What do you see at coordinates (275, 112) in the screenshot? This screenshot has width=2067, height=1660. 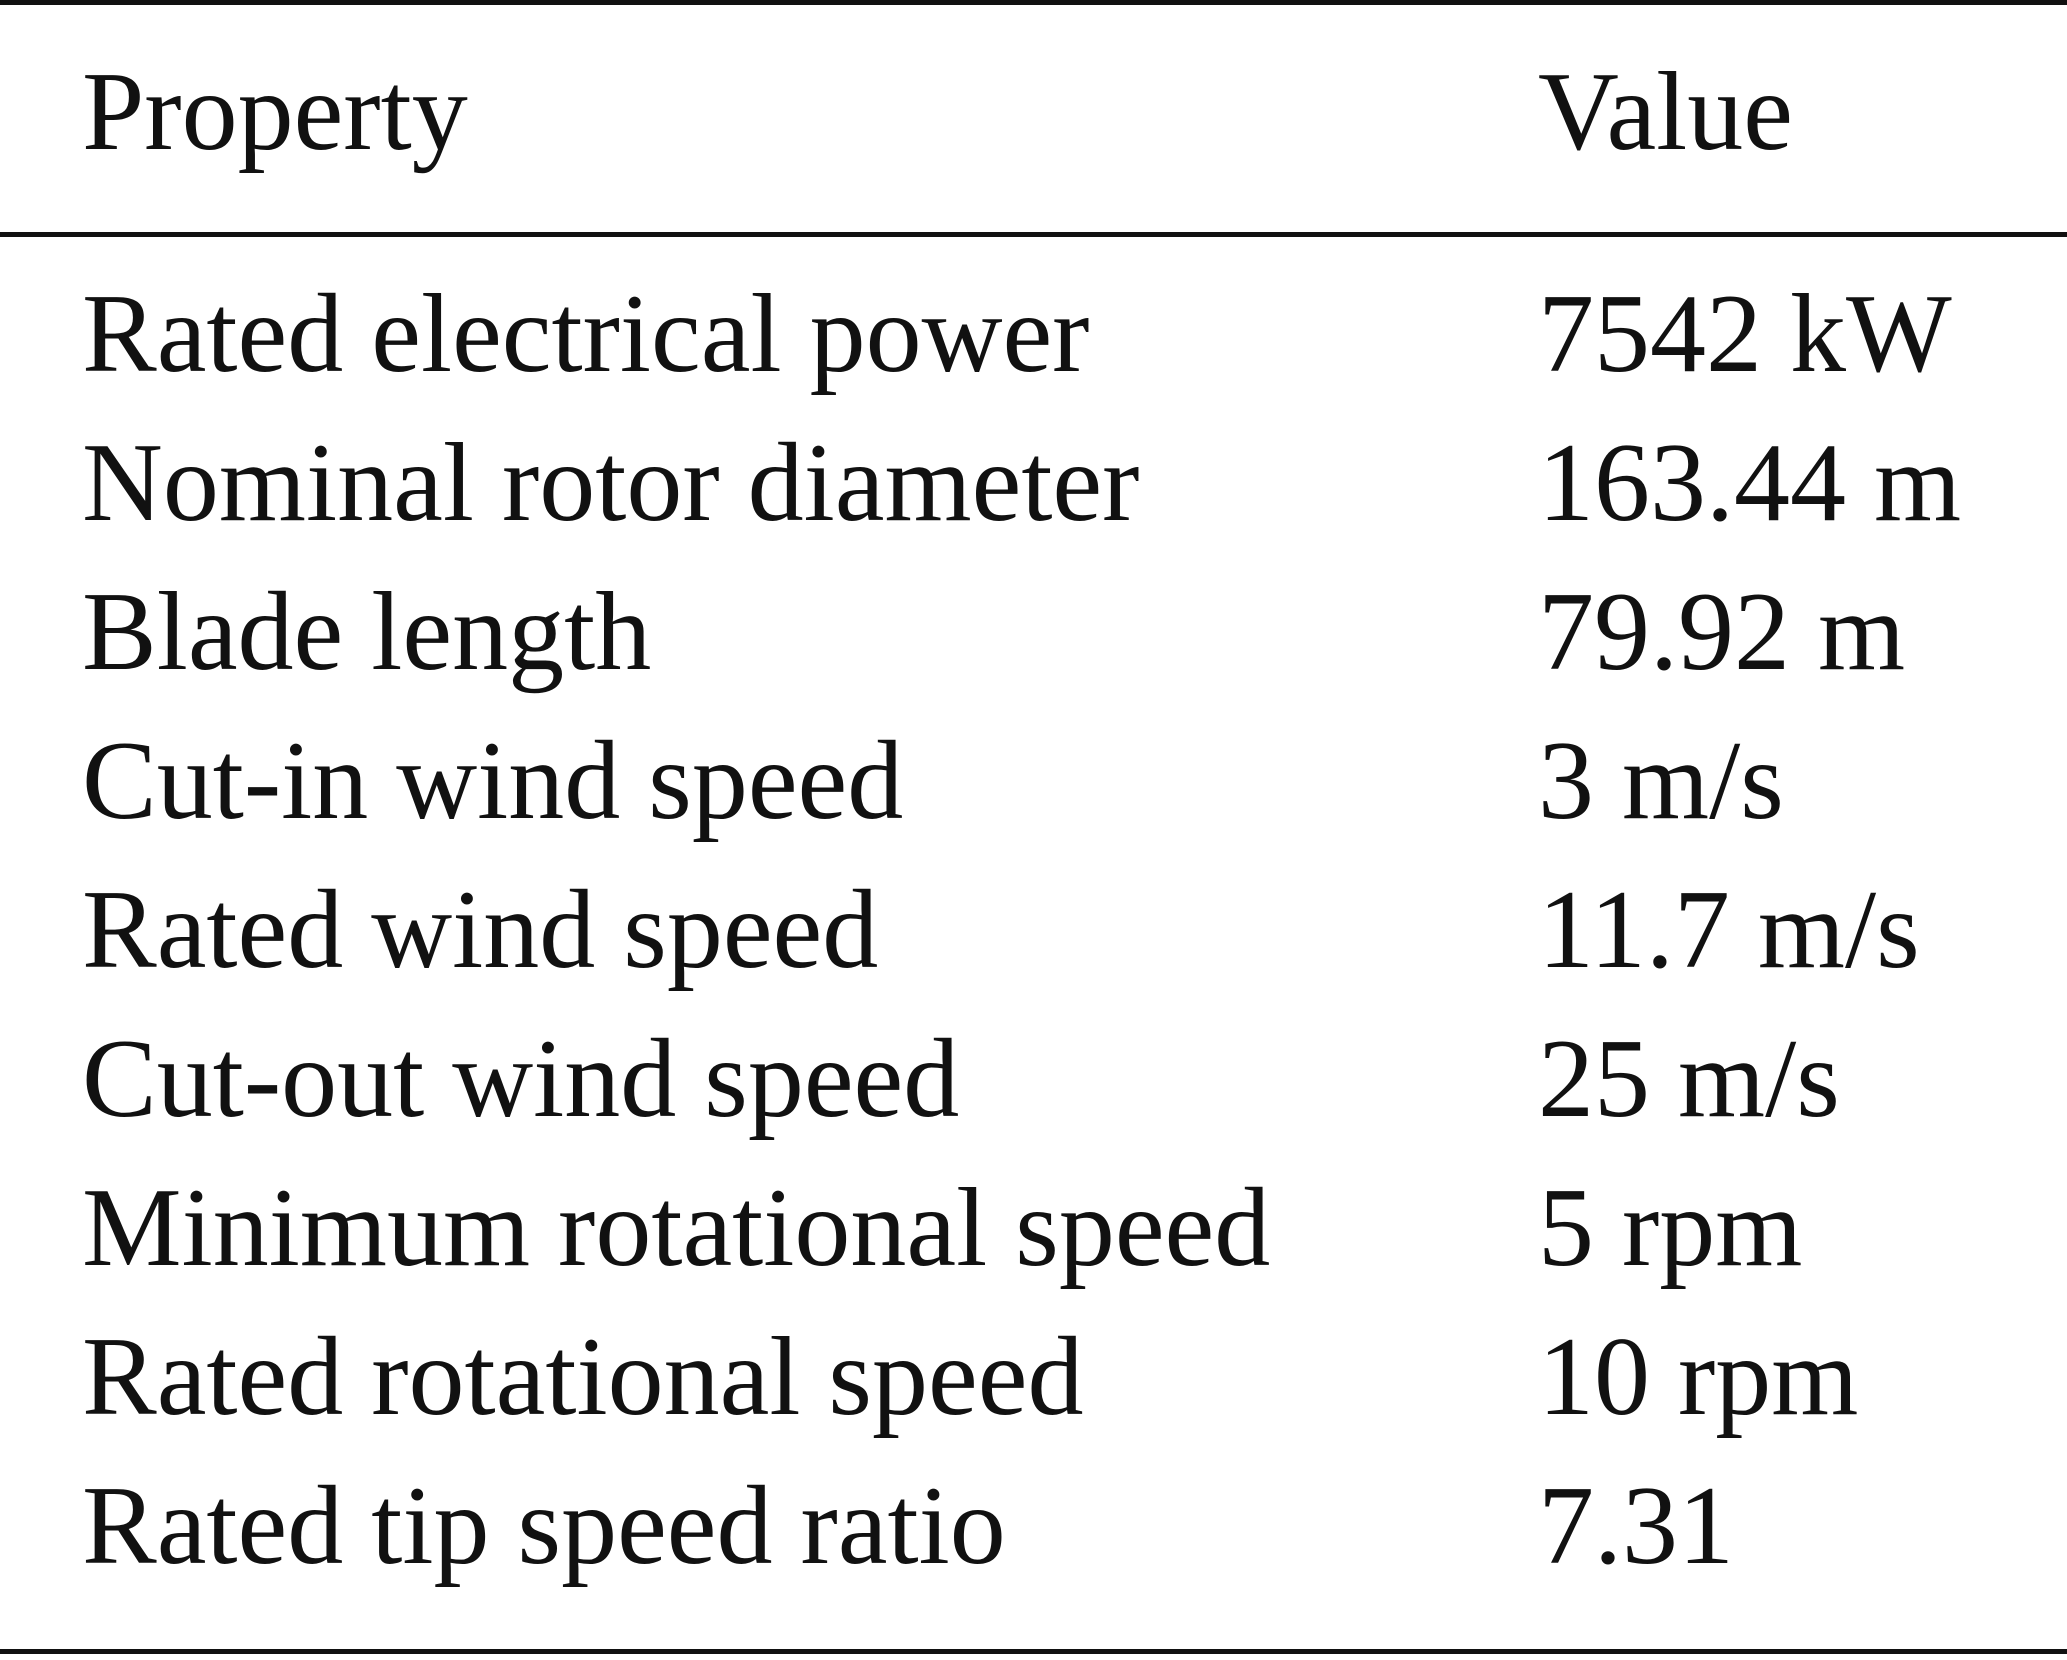 I see `header-property: Property` at bounding box center [275, 112].